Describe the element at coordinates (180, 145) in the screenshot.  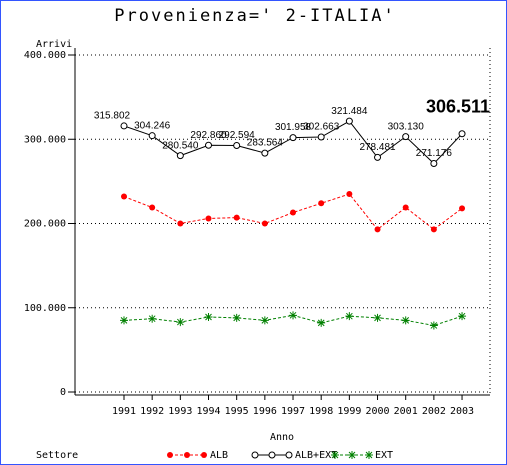
I see `data-label: 280.540` at that location.